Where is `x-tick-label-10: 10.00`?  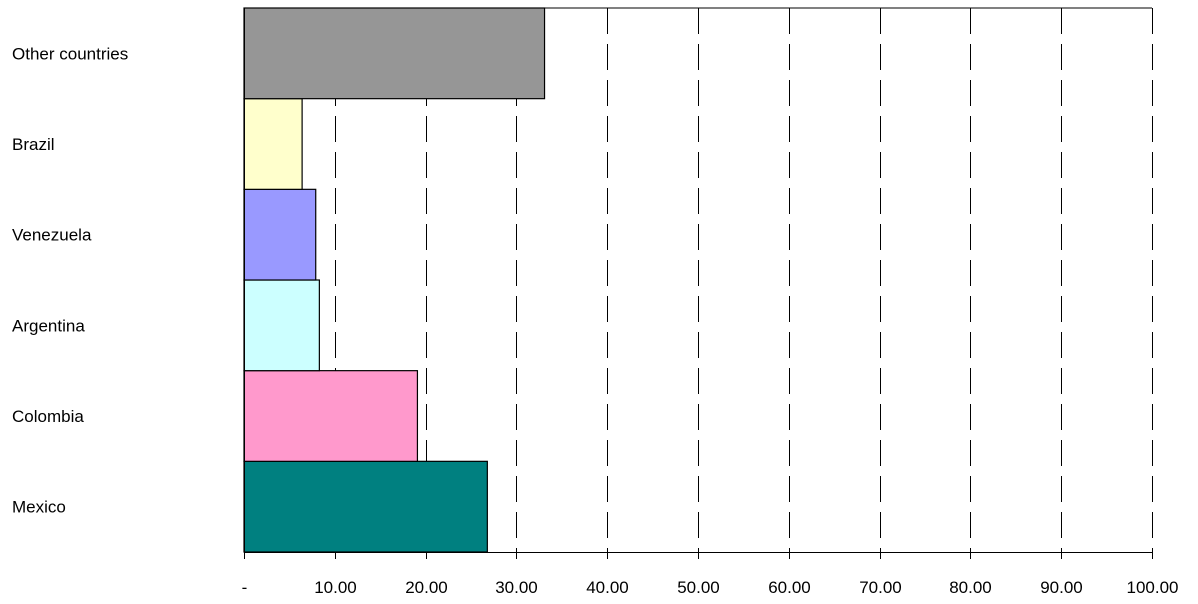
x-tick-label-10: 10.00 is located at coordinates (335, 587).